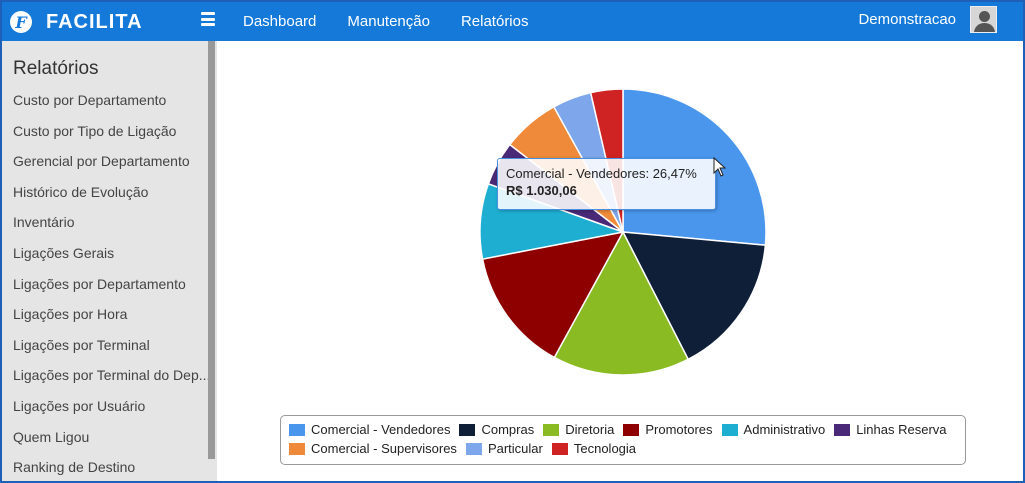 The height and width of the screenshot is (483, 1025). What do you see at coordinates (64, 252) in the screenshot?
I see `sidebar-item-ligacoes-gerais: Ligações Gerais` at bounding box center [64, 252].